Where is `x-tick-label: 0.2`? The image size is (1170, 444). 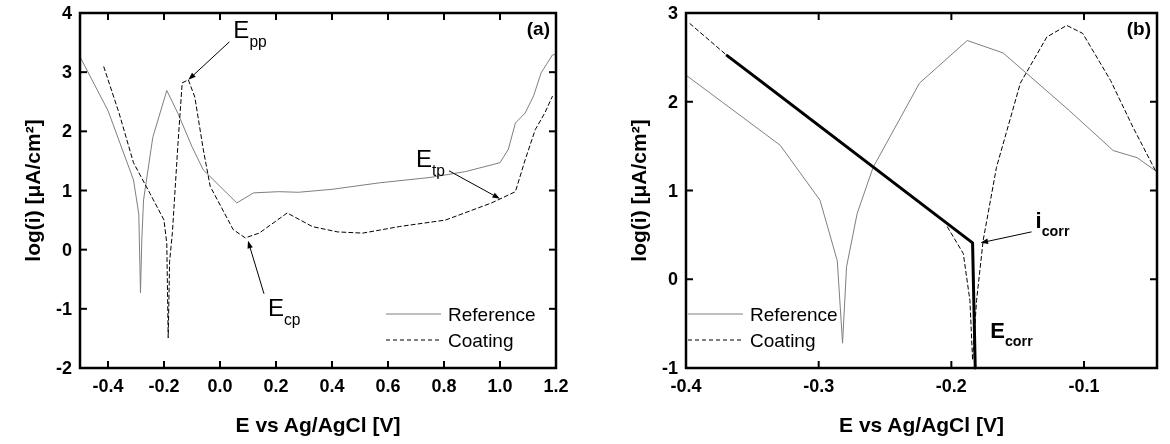 x-tick-label: 0.2 is located at coordinates (276, 386).